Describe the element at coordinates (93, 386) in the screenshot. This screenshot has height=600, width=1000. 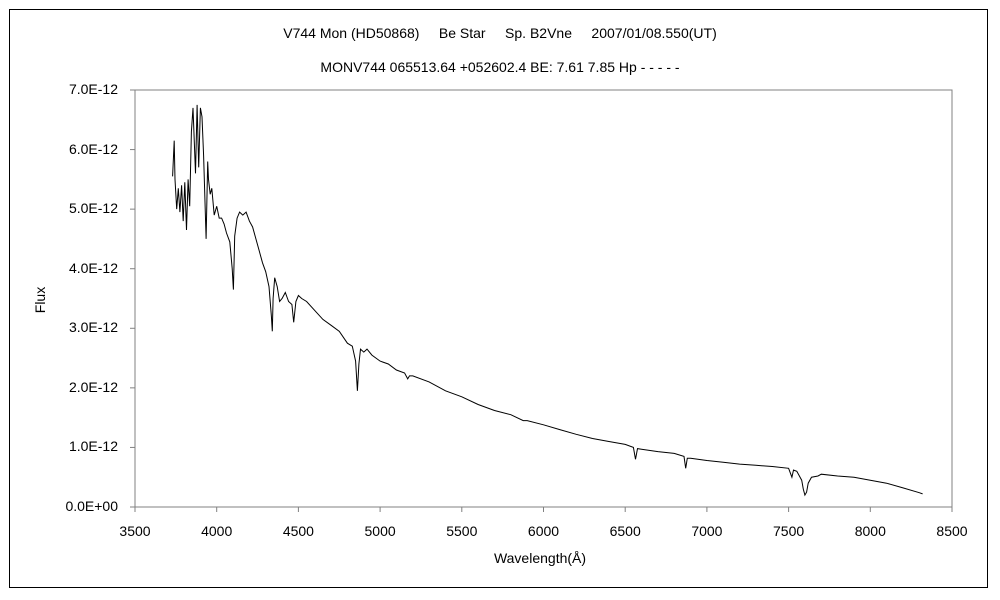
I see `y-tick-label: 2.0E-12` at that location.